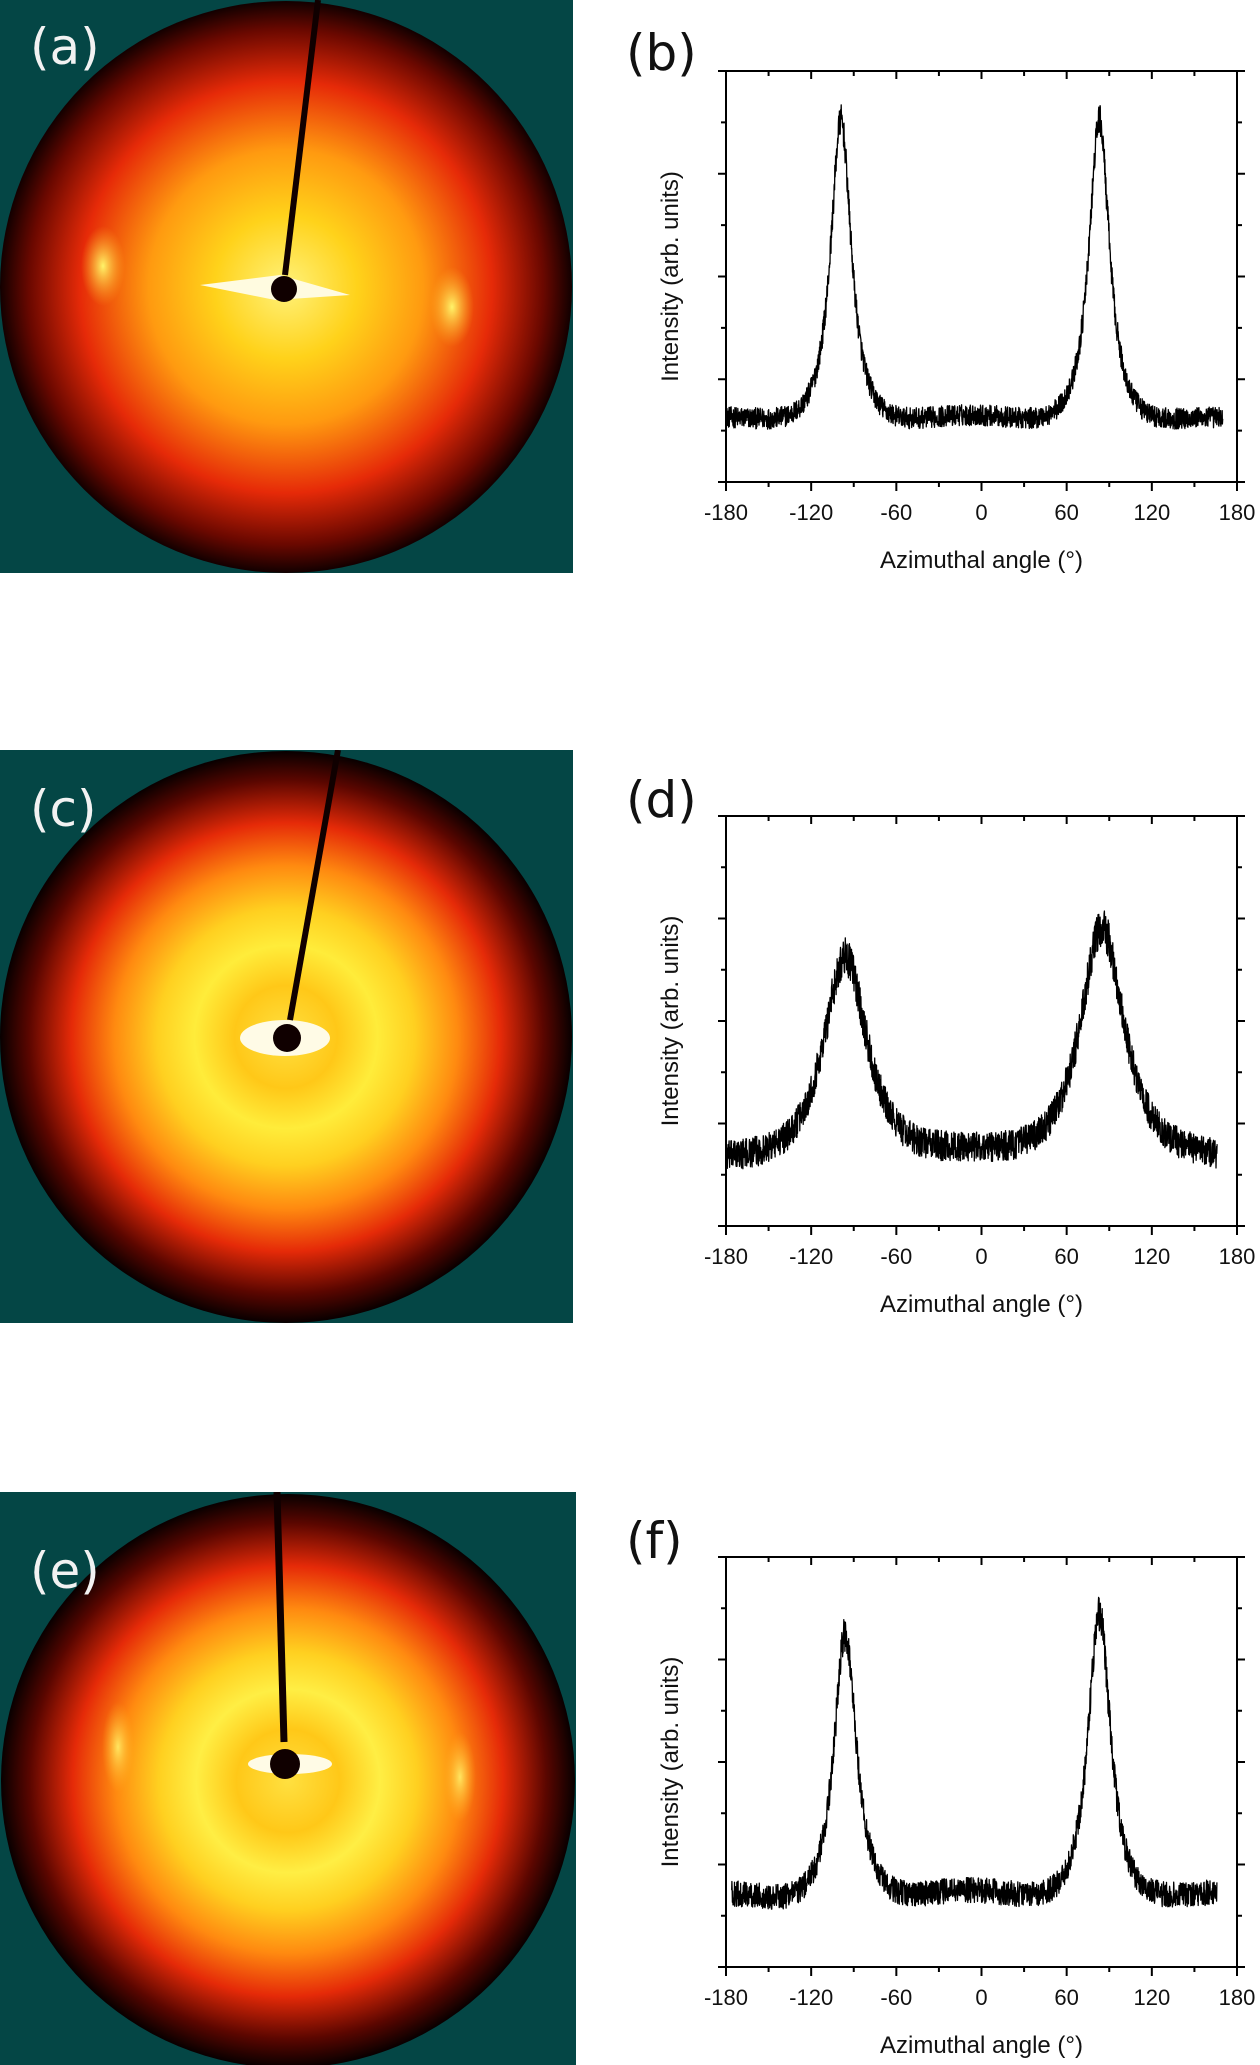 The width and height of the screenshot is (1260, 2065). I want to click on diffraction-image-e, so click(288, 1778).